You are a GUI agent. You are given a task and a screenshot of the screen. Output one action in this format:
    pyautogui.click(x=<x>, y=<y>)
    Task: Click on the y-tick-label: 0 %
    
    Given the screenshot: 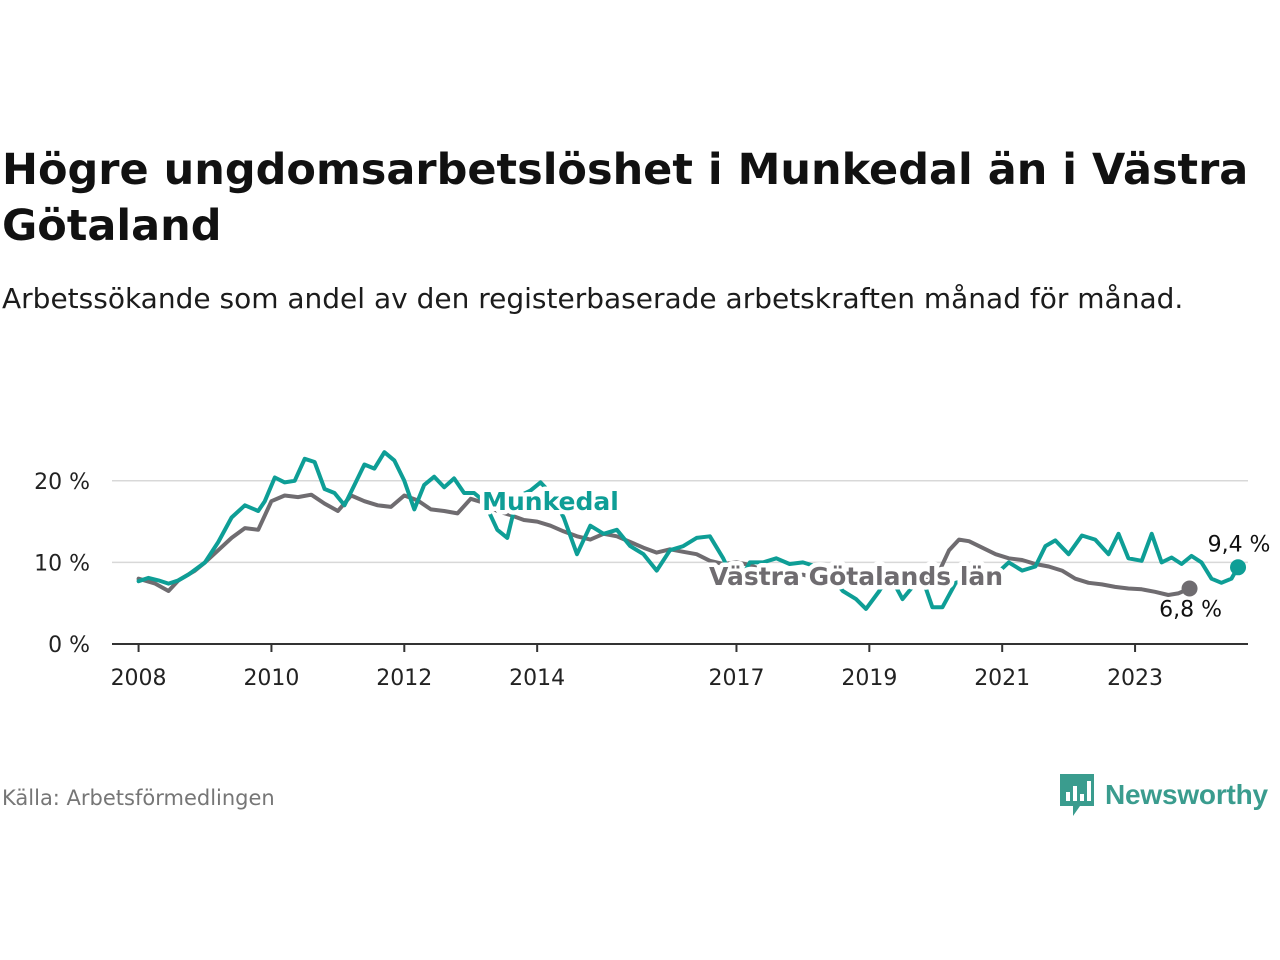 What is the action you would take?
    pyautogui.click(x=69, y=645)
    